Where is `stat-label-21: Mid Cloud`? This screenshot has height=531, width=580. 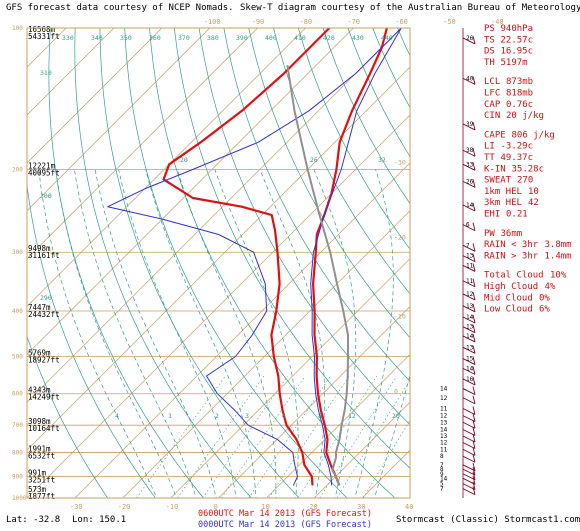 stat-label-21: Mid Cloud is located at coordinates (508, 298).